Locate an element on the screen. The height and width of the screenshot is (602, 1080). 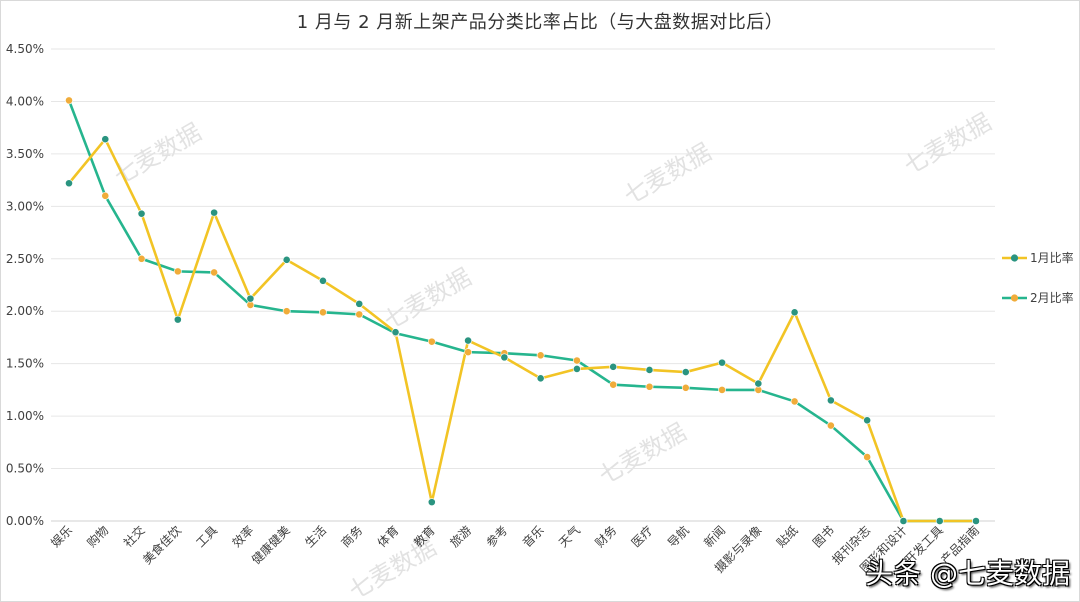
y-tick-label: 4.50% is located at coordinates (25, 49).